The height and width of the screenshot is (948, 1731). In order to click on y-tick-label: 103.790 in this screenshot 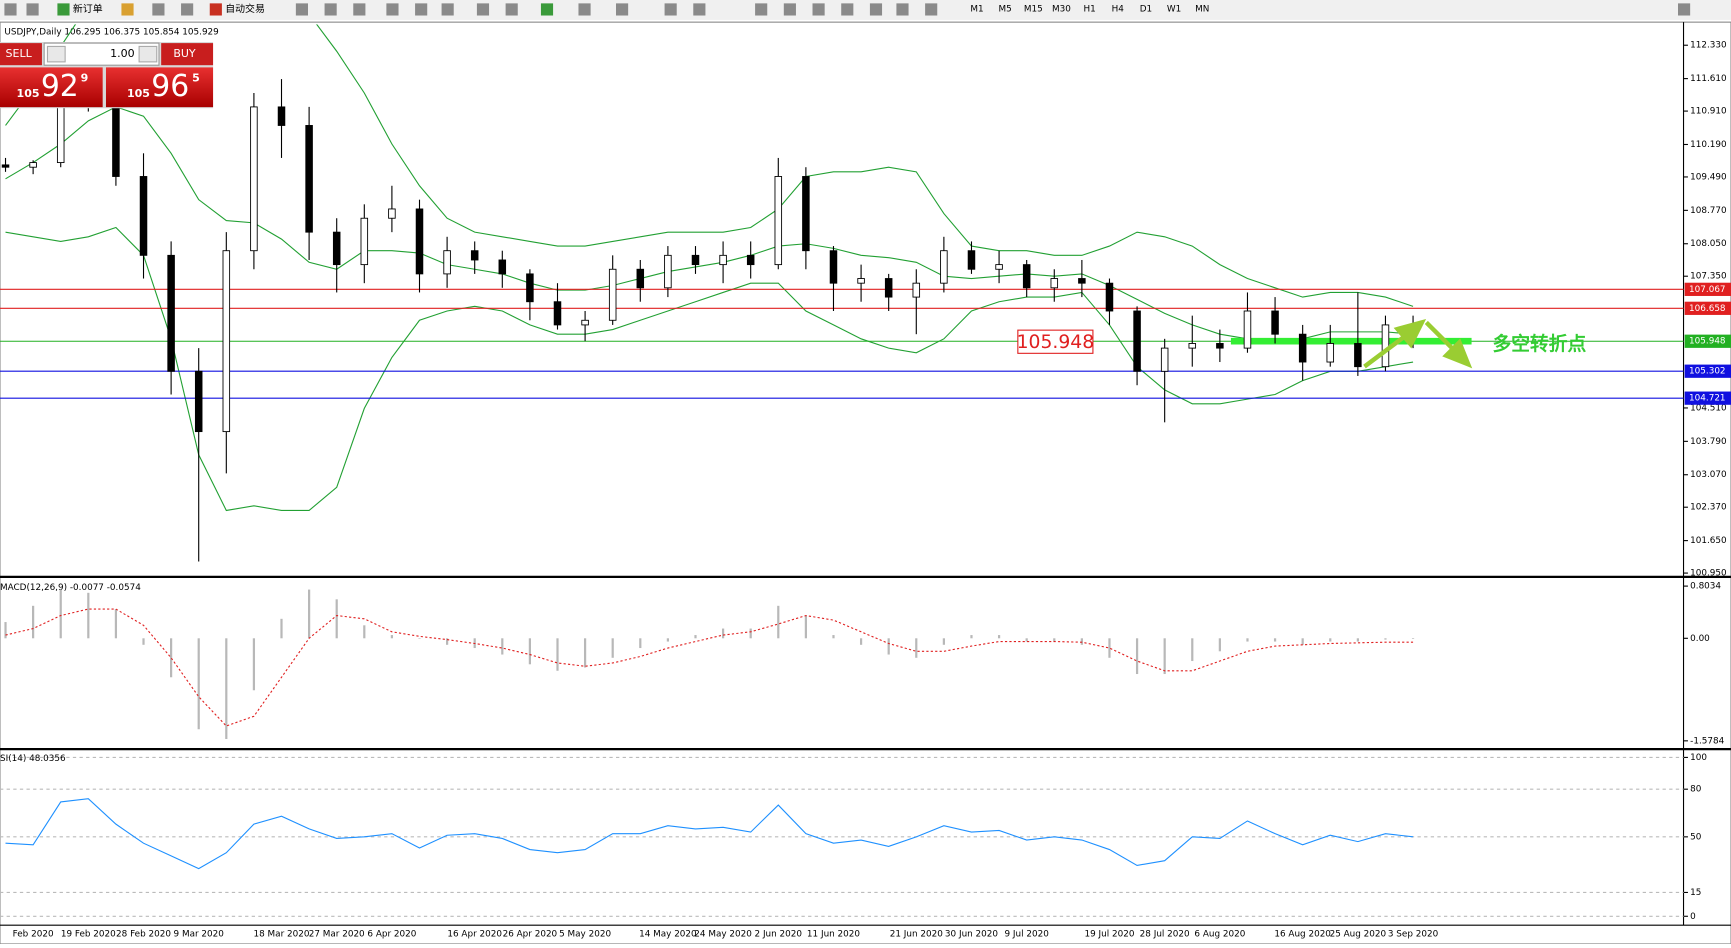, I will do `click(1708, 442)`.